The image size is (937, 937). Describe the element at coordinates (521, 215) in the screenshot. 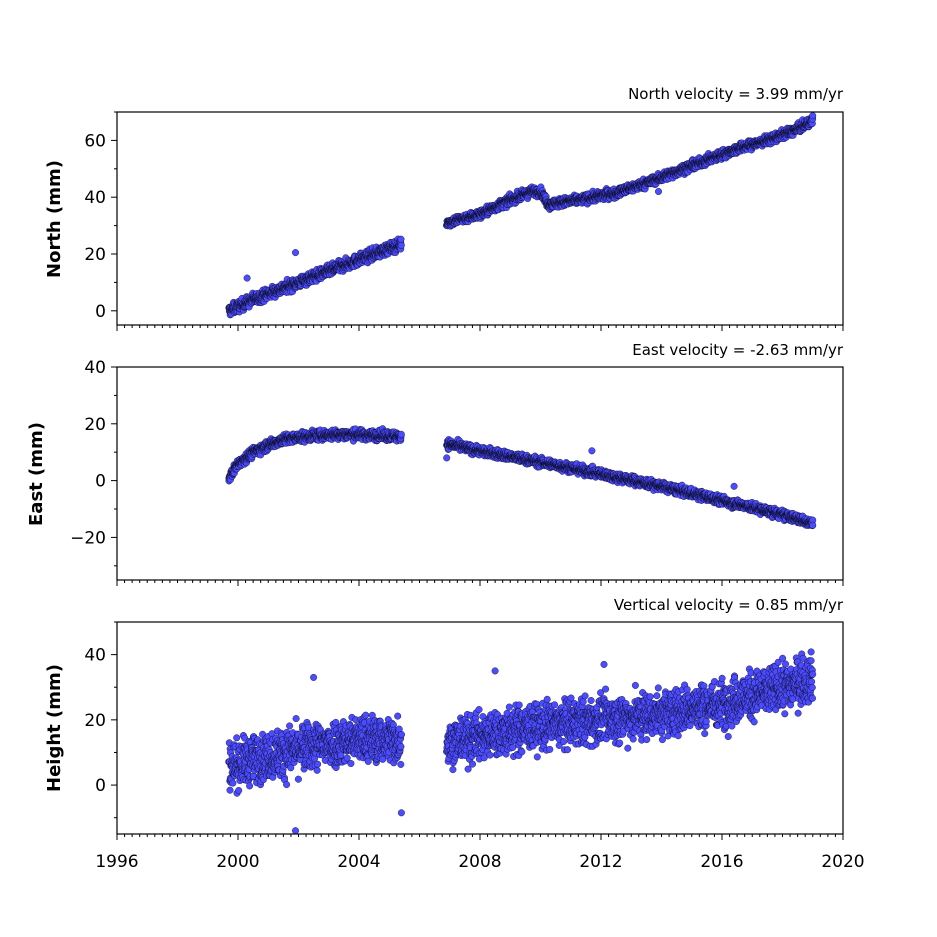

I see `north-data-points` at that location.